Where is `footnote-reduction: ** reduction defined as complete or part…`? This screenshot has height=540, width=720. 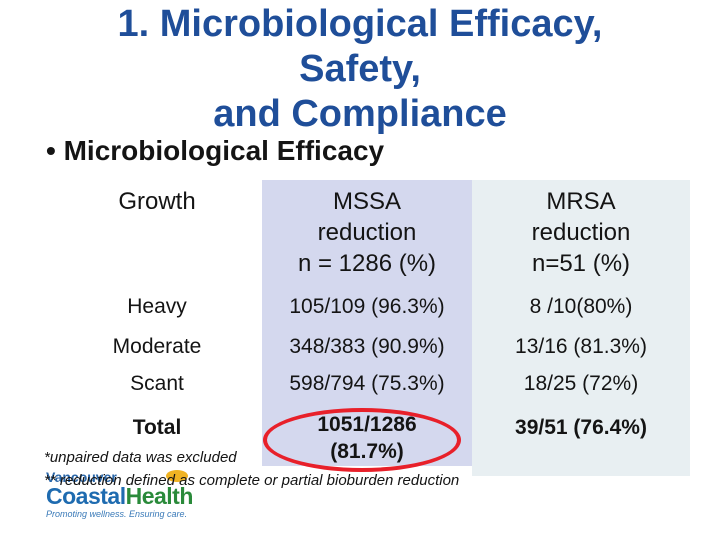
footnote-reduction: ** reduction defined as complete or part… is located at coordinates (252, 480).